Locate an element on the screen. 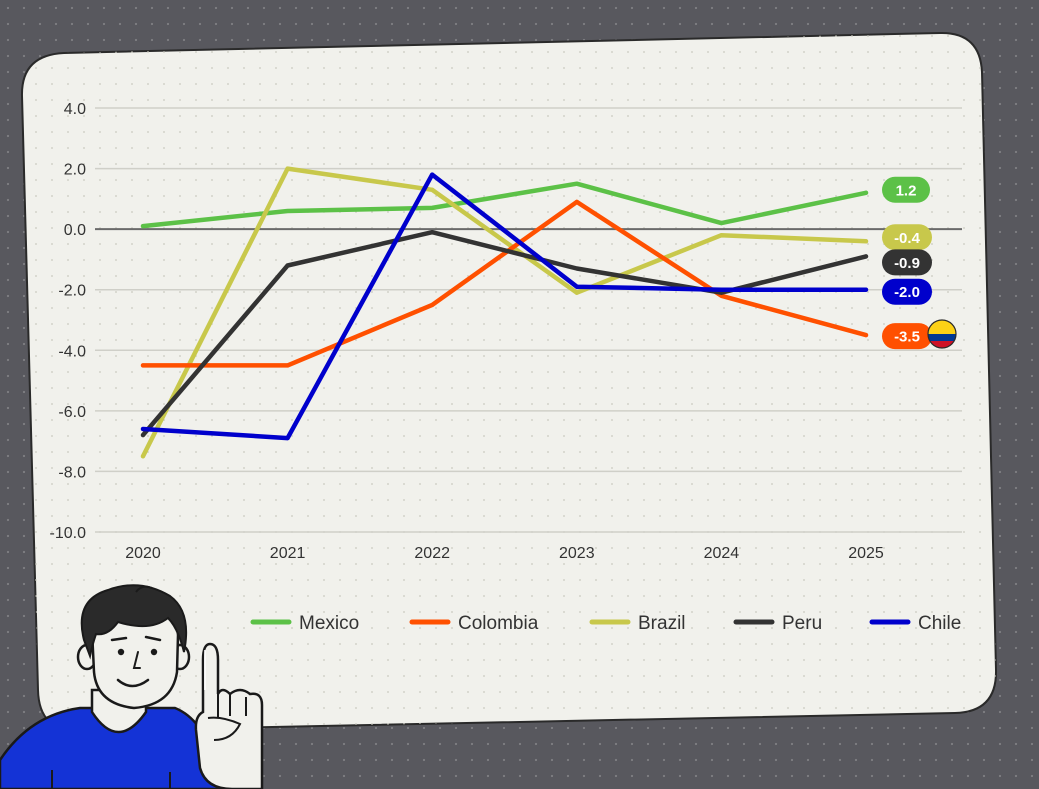  x-tick-label: 2023 is located at coordinates (577, 553).